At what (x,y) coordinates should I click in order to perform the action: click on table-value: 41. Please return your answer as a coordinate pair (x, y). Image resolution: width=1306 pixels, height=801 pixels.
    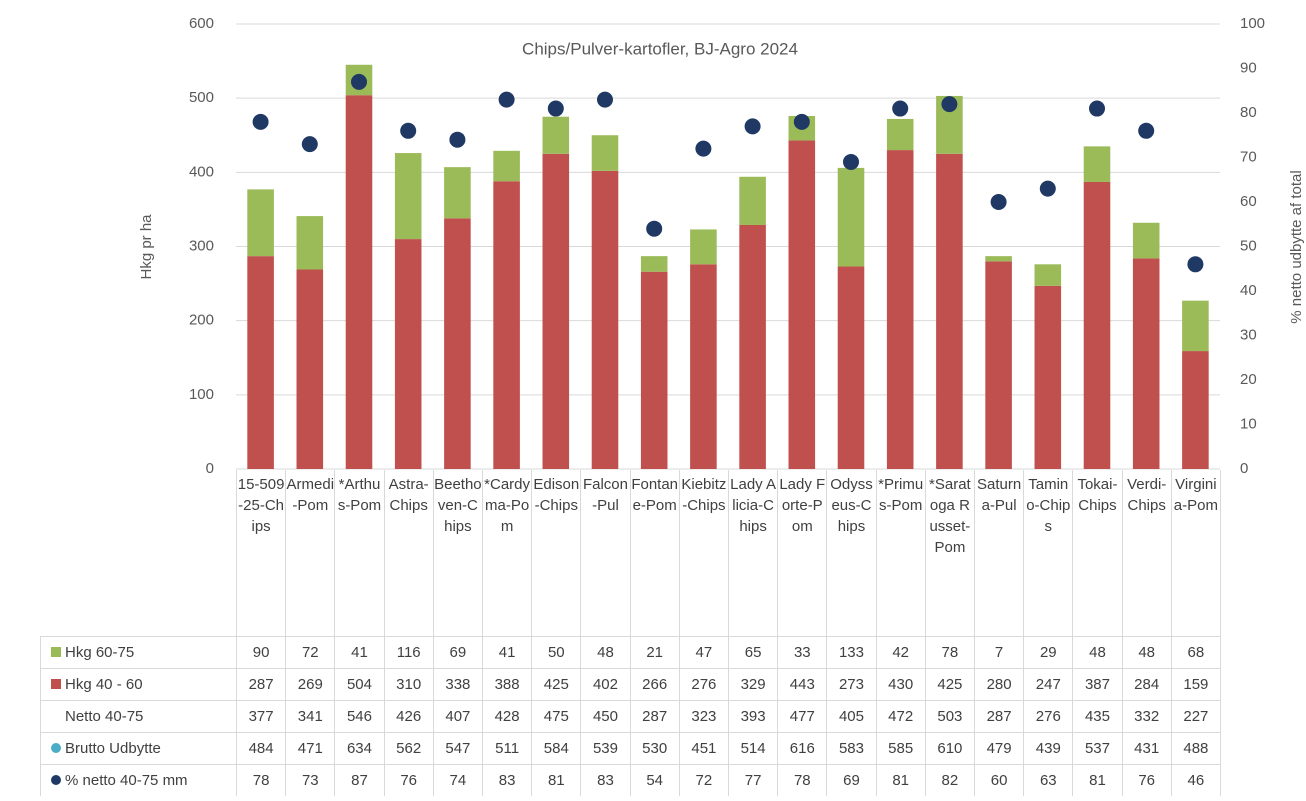
    Looking at the image, I should click on (359, 652).